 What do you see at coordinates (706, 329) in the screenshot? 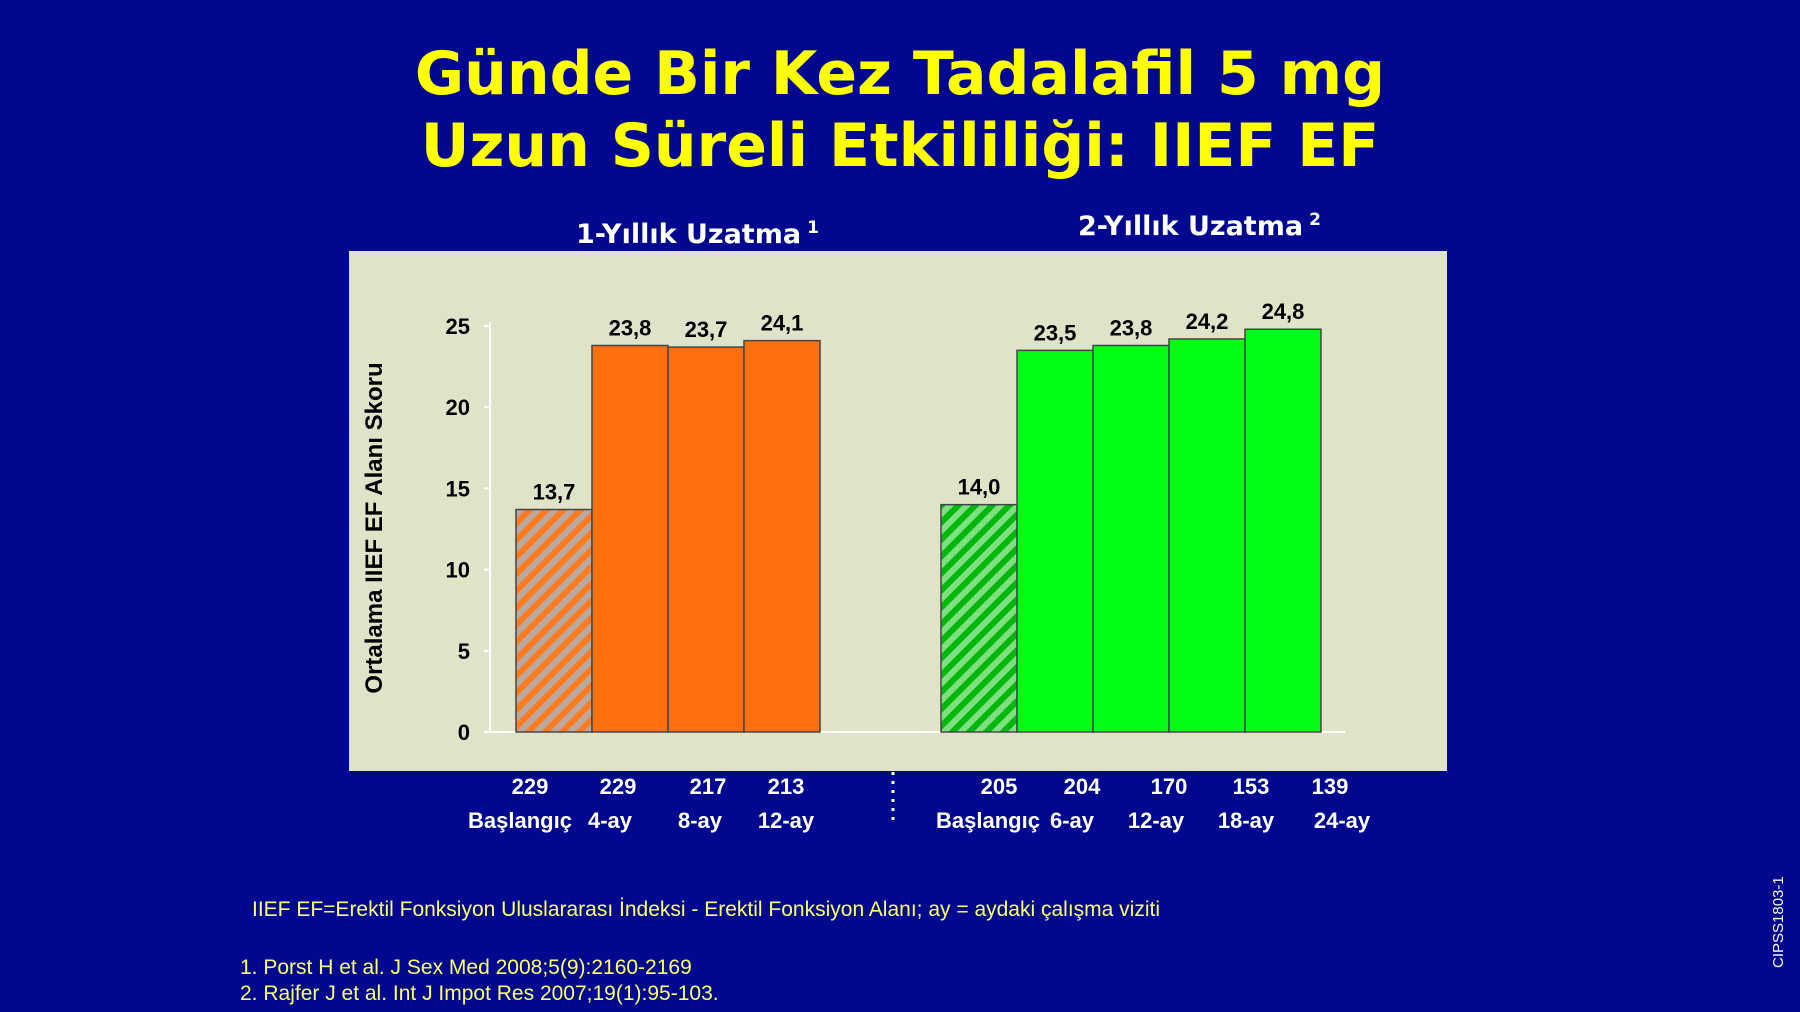
I see `value-label: 23,7` at bounding box center [706, 329].